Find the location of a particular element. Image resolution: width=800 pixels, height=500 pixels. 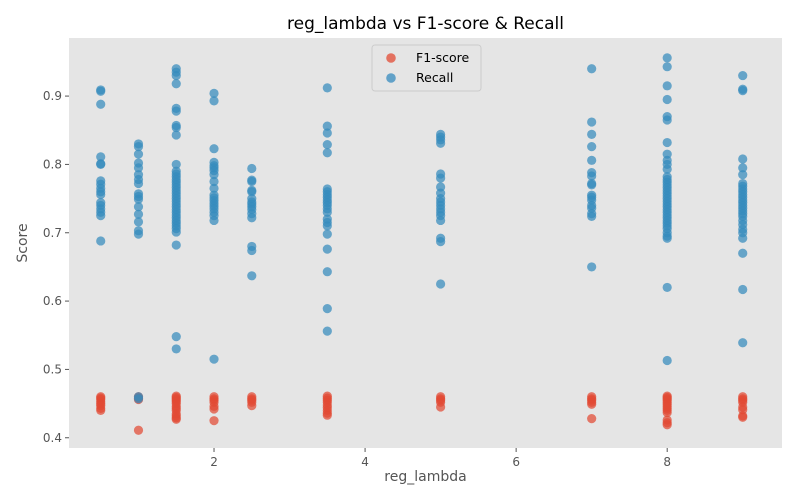

x-tick-label: 2 is located at coordinates (214, 462).